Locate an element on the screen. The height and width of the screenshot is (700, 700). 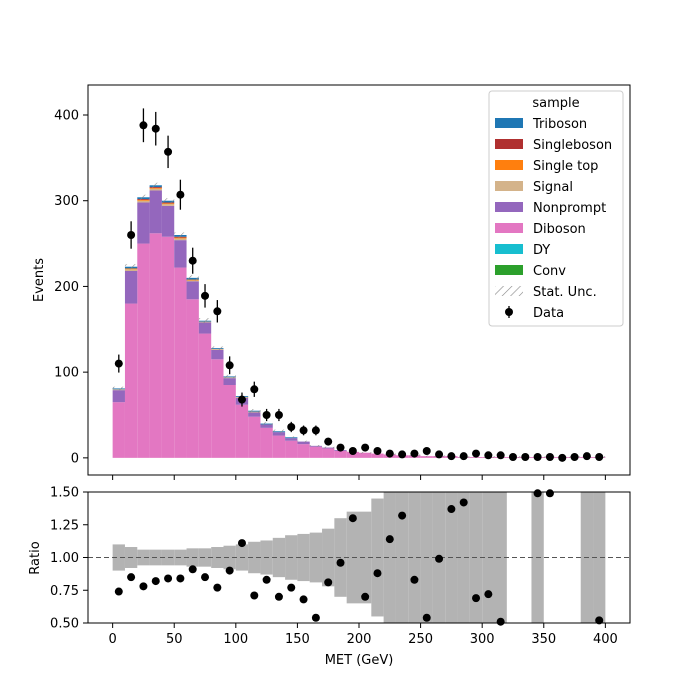
y-tick-label: 400 is located at coordinates (66, 116).